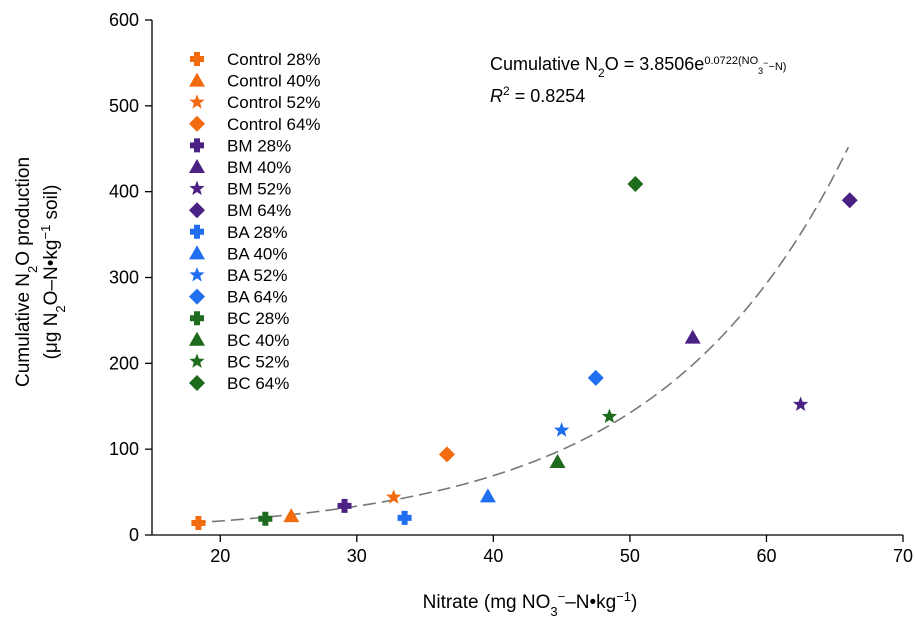  What do you see at coordinates (274, 102) in the screenshot?
I see `legend-label: Control 52%` at bounding box center [274, 102].